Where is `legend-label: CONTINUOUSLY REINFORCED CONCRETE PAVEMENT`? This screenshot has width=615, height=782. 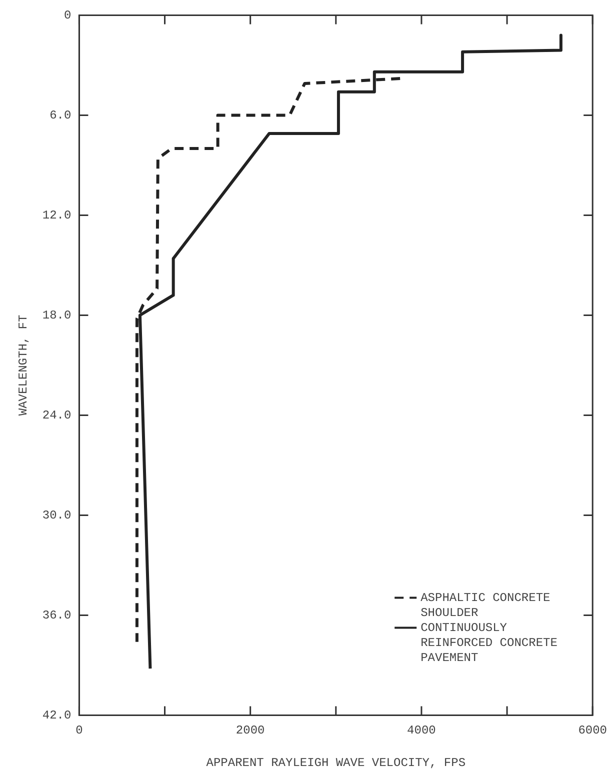 legend-label: CONTINUOUSLY REINFORCED CONCRETE PAVEMENT is located at coordinates (489, 642).